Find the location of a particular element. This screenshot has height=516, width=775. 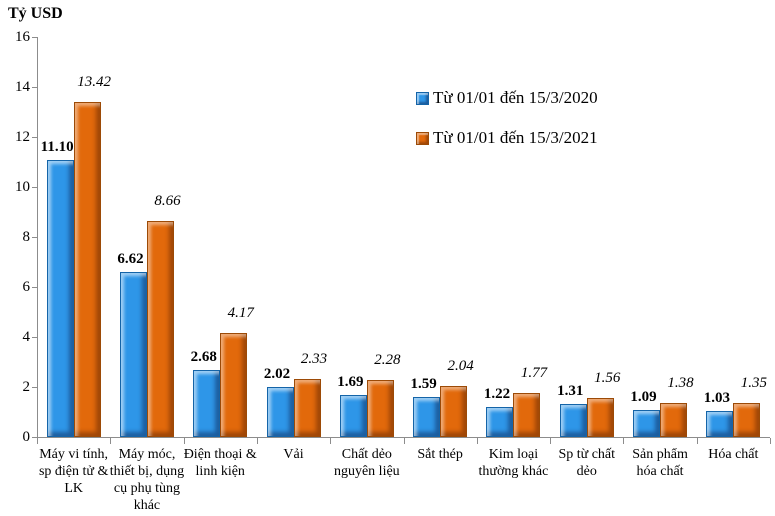

y-tick-label: 10 is located at coordinates (22, 187).